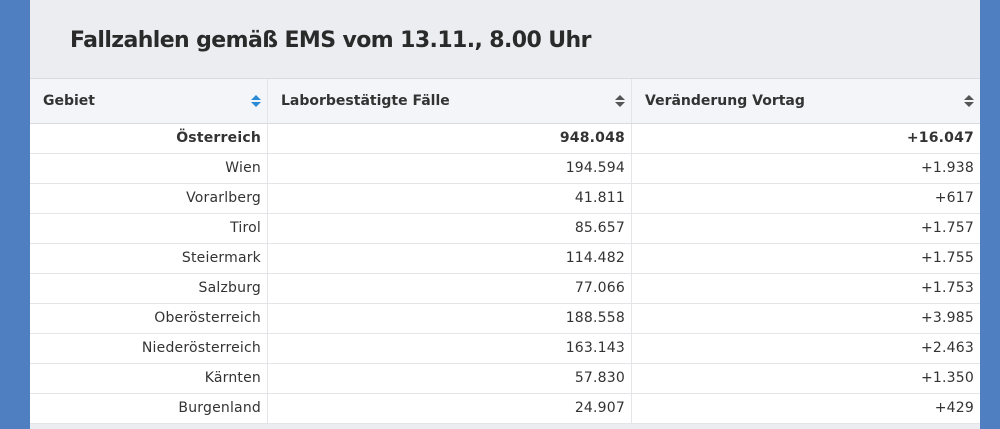 This screenshot has height=429, width=1000. Describe the element at coordinates (149, 348) in the screenshot. I see `cell-gebiet: Niederösterreich` at that location.